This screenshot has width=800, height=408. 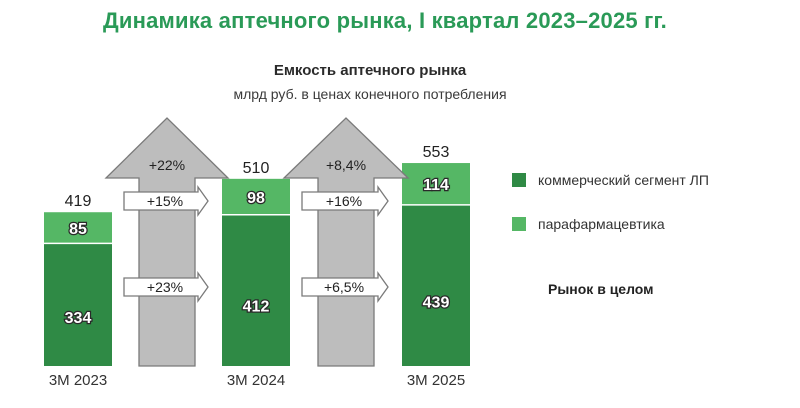 I want to click on growth-commercial-1-label: +23%, so click(x=165, y=287).